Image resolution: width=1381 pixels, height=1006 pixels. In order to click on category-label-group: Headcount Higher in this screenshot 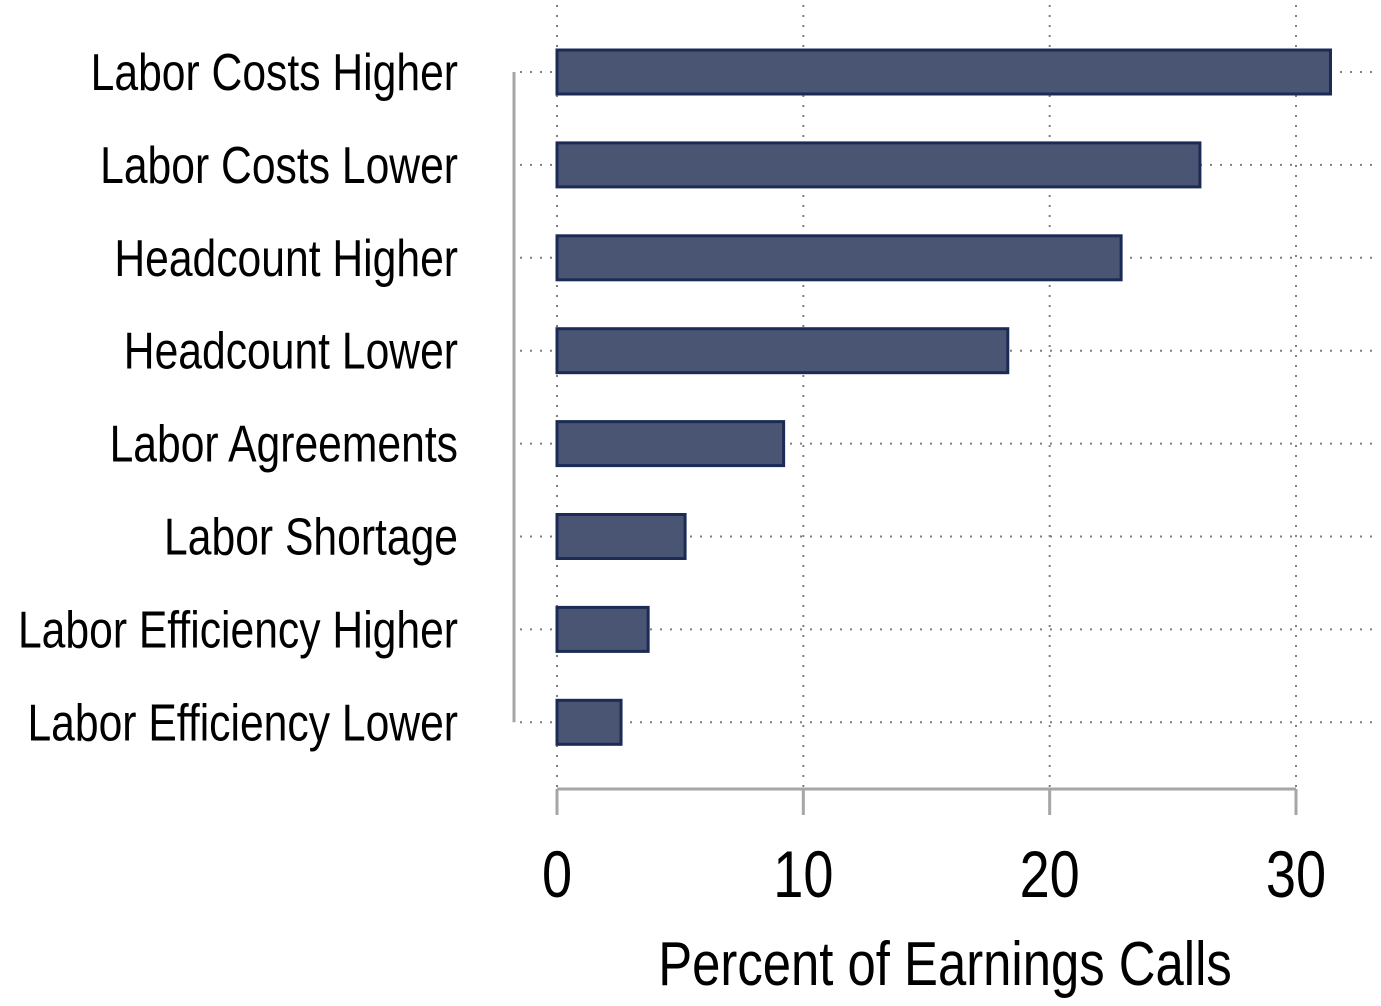, I will do `click(286, 259)`.